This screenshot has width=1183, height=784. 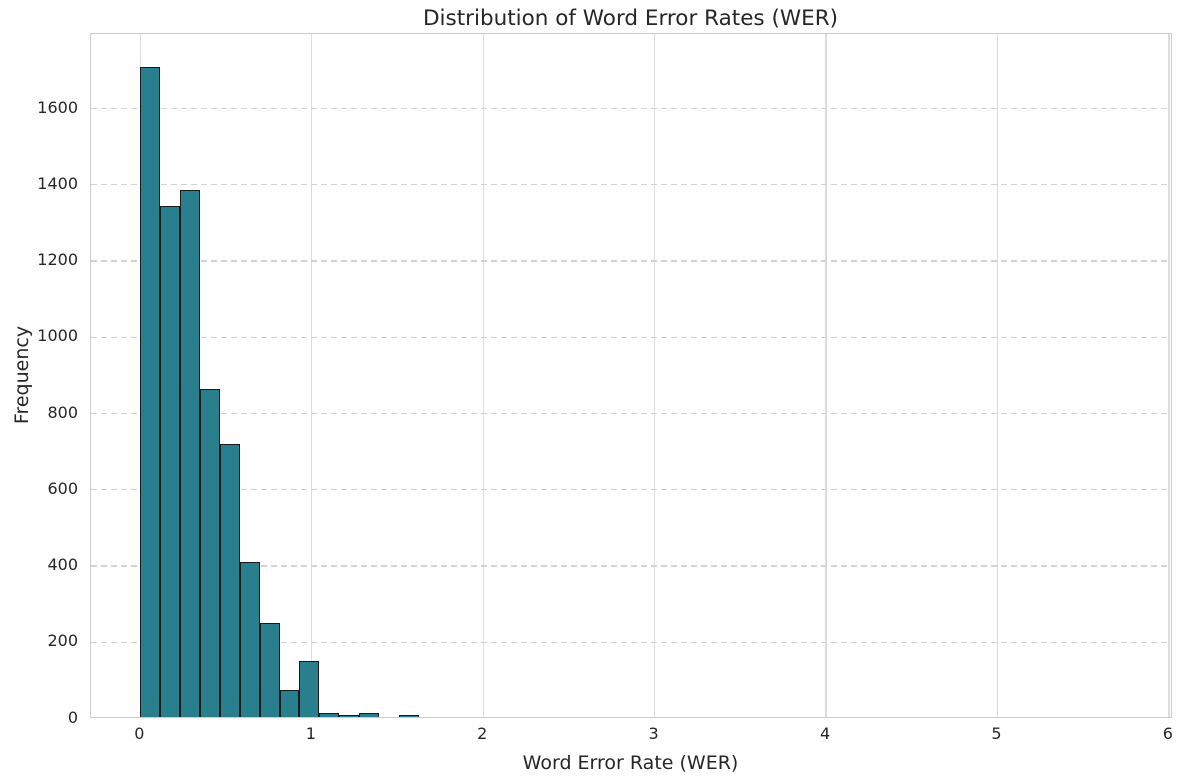 I want to click on y-tick-label: 1600, so click(x=57, y=107).